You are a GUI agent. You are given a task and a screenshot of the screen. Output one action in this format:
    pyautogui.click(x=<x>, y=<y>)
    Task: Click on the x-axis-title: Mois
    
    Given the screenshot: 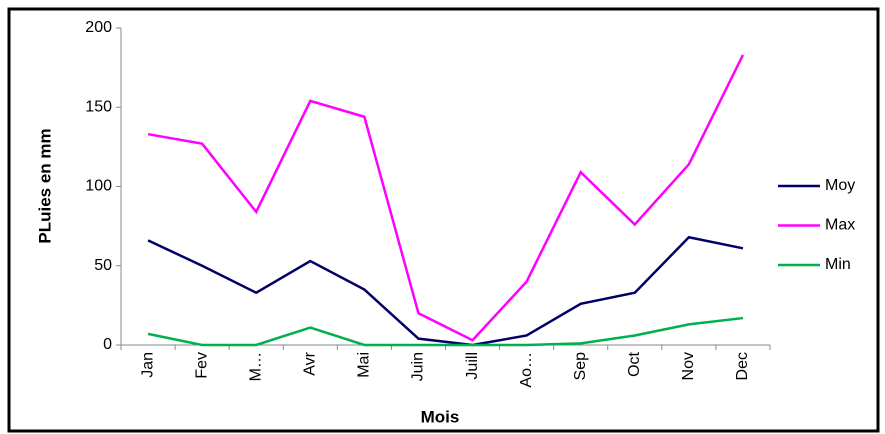 What is the action you would take?
    pyautogui.click(x=440, y=416)
    